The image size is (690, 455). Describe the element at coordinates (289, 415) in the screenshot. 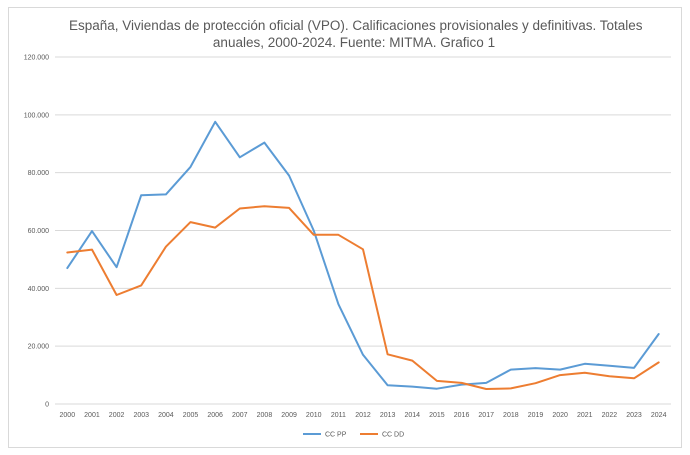

I see `x-tick-label-2009: 2009` at that location.